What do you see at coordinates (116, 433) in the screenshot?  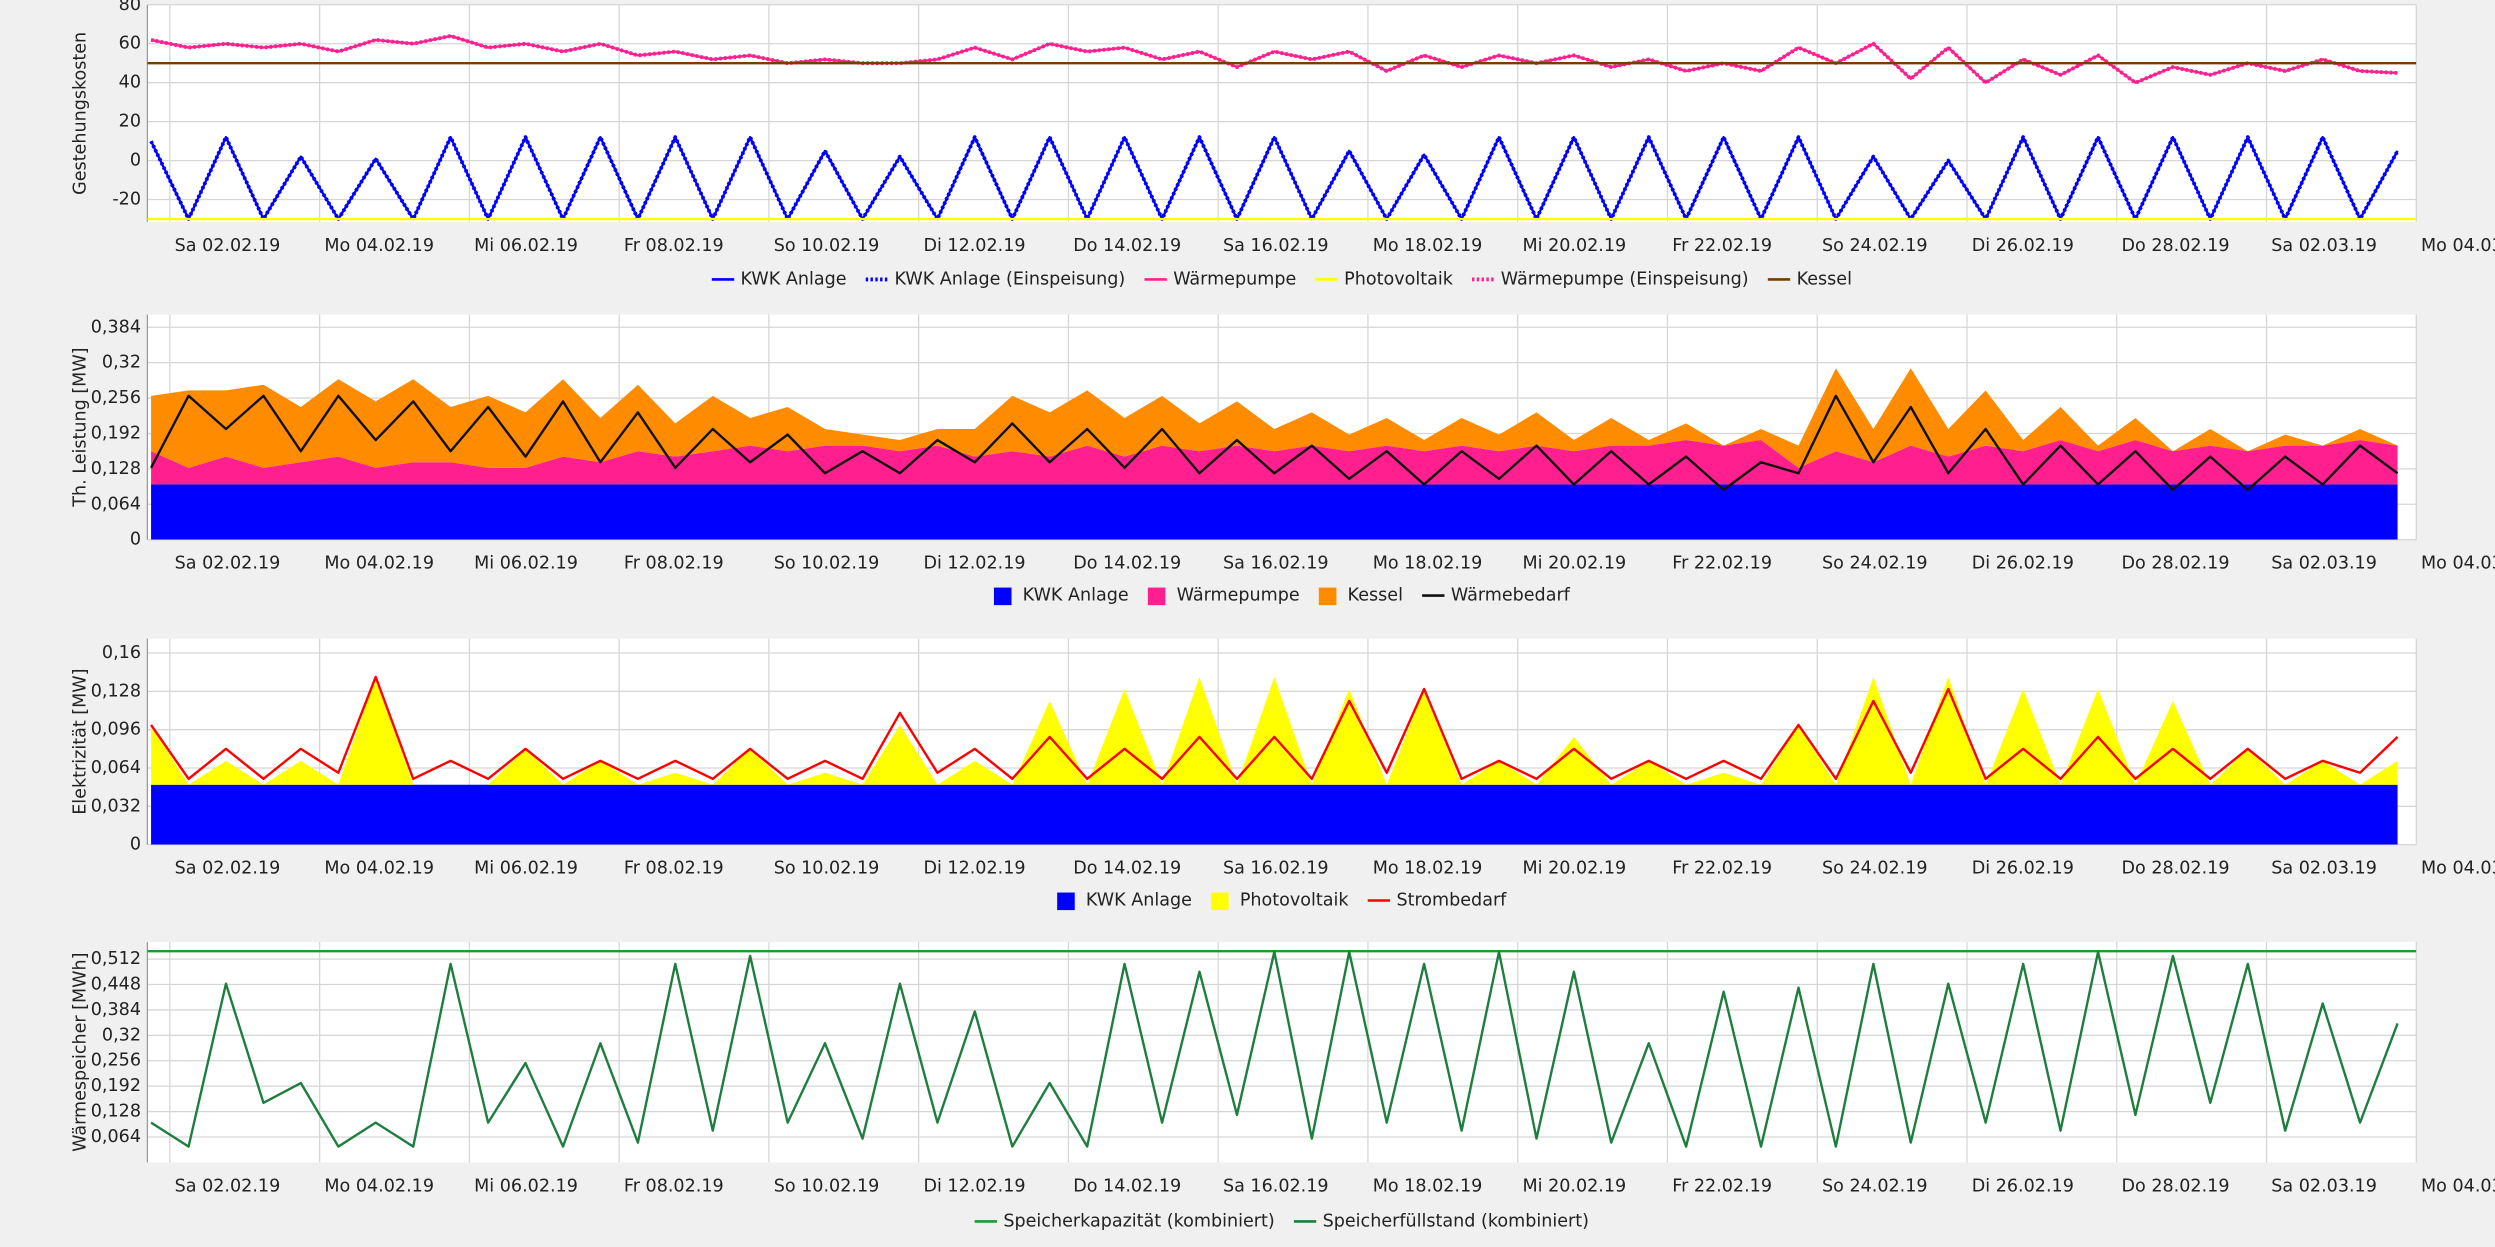 I see `y-tick-label: 0,192` at bounding box center [116, 433].